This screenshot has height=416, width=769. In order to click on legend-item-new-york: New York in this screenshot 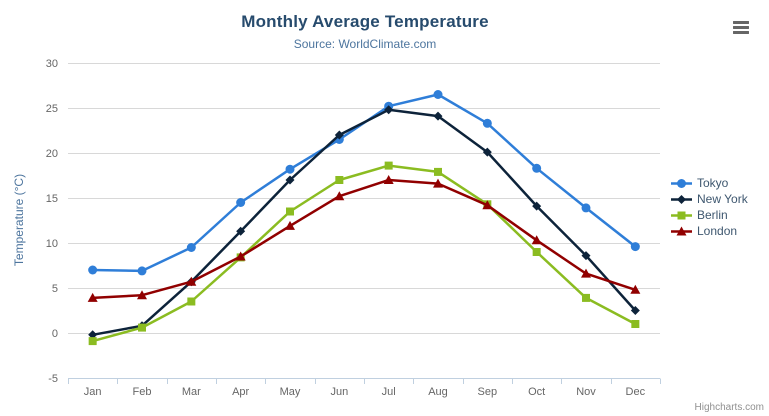, I will do `click(709, 199)`.